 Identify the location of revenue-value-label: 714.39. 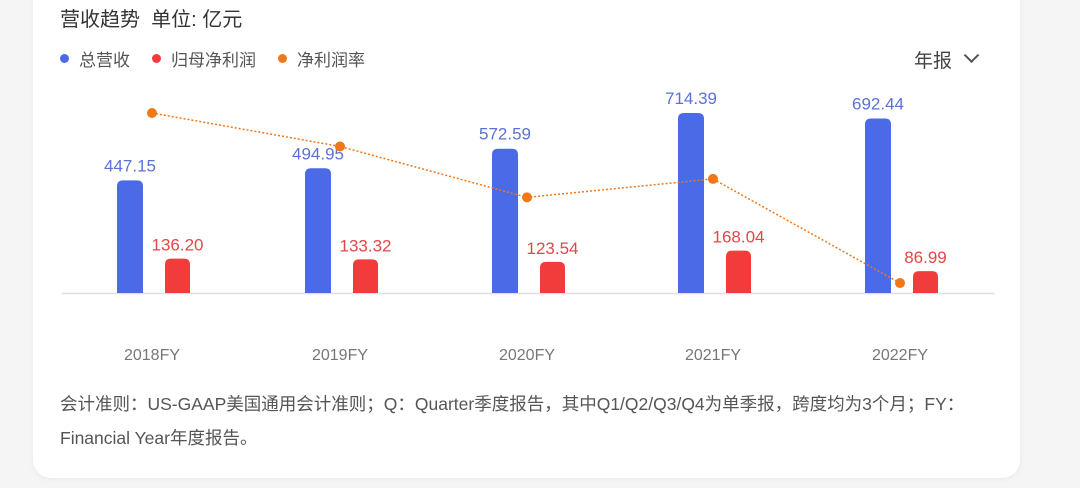
(691, 98).